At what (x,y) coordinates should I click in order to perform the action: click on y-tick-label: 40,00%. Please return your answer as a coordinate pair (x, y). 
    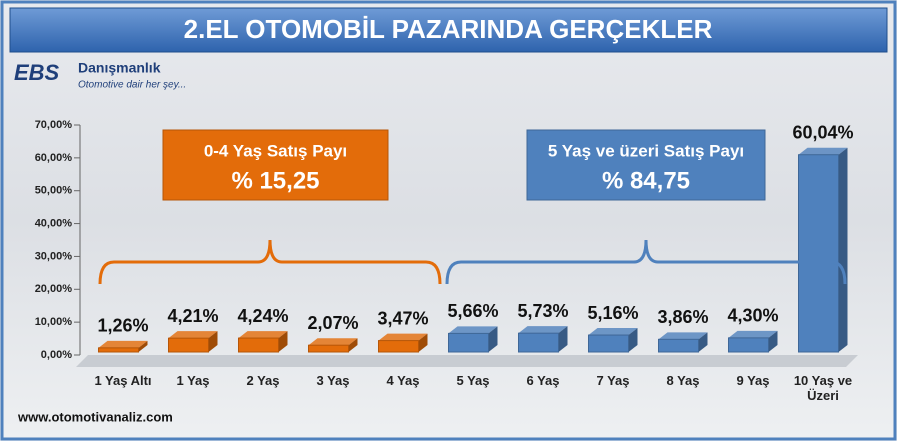
    Looking at the image, I should click on (54, 223).